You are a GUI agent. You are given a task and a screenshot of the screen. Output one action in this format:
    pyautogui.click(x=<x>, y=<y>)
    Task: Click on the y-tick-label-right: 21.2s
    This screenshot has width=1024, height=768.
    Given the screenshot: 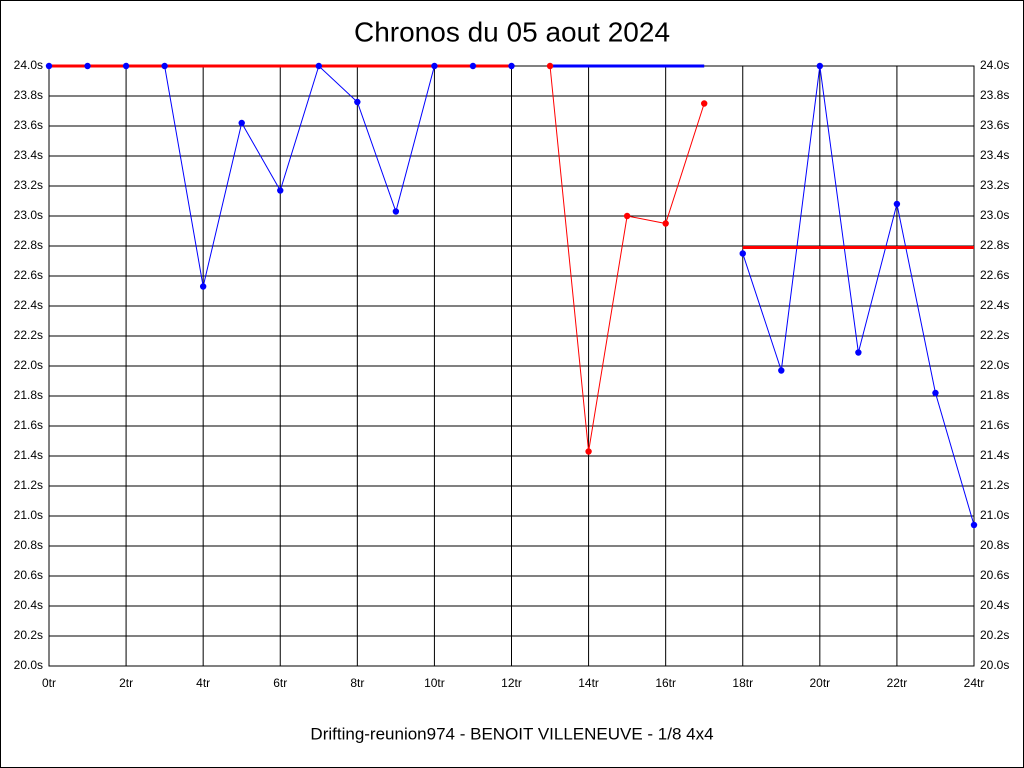 What is the action you would take?
    pyautogui.click(x=994, y=485)
    